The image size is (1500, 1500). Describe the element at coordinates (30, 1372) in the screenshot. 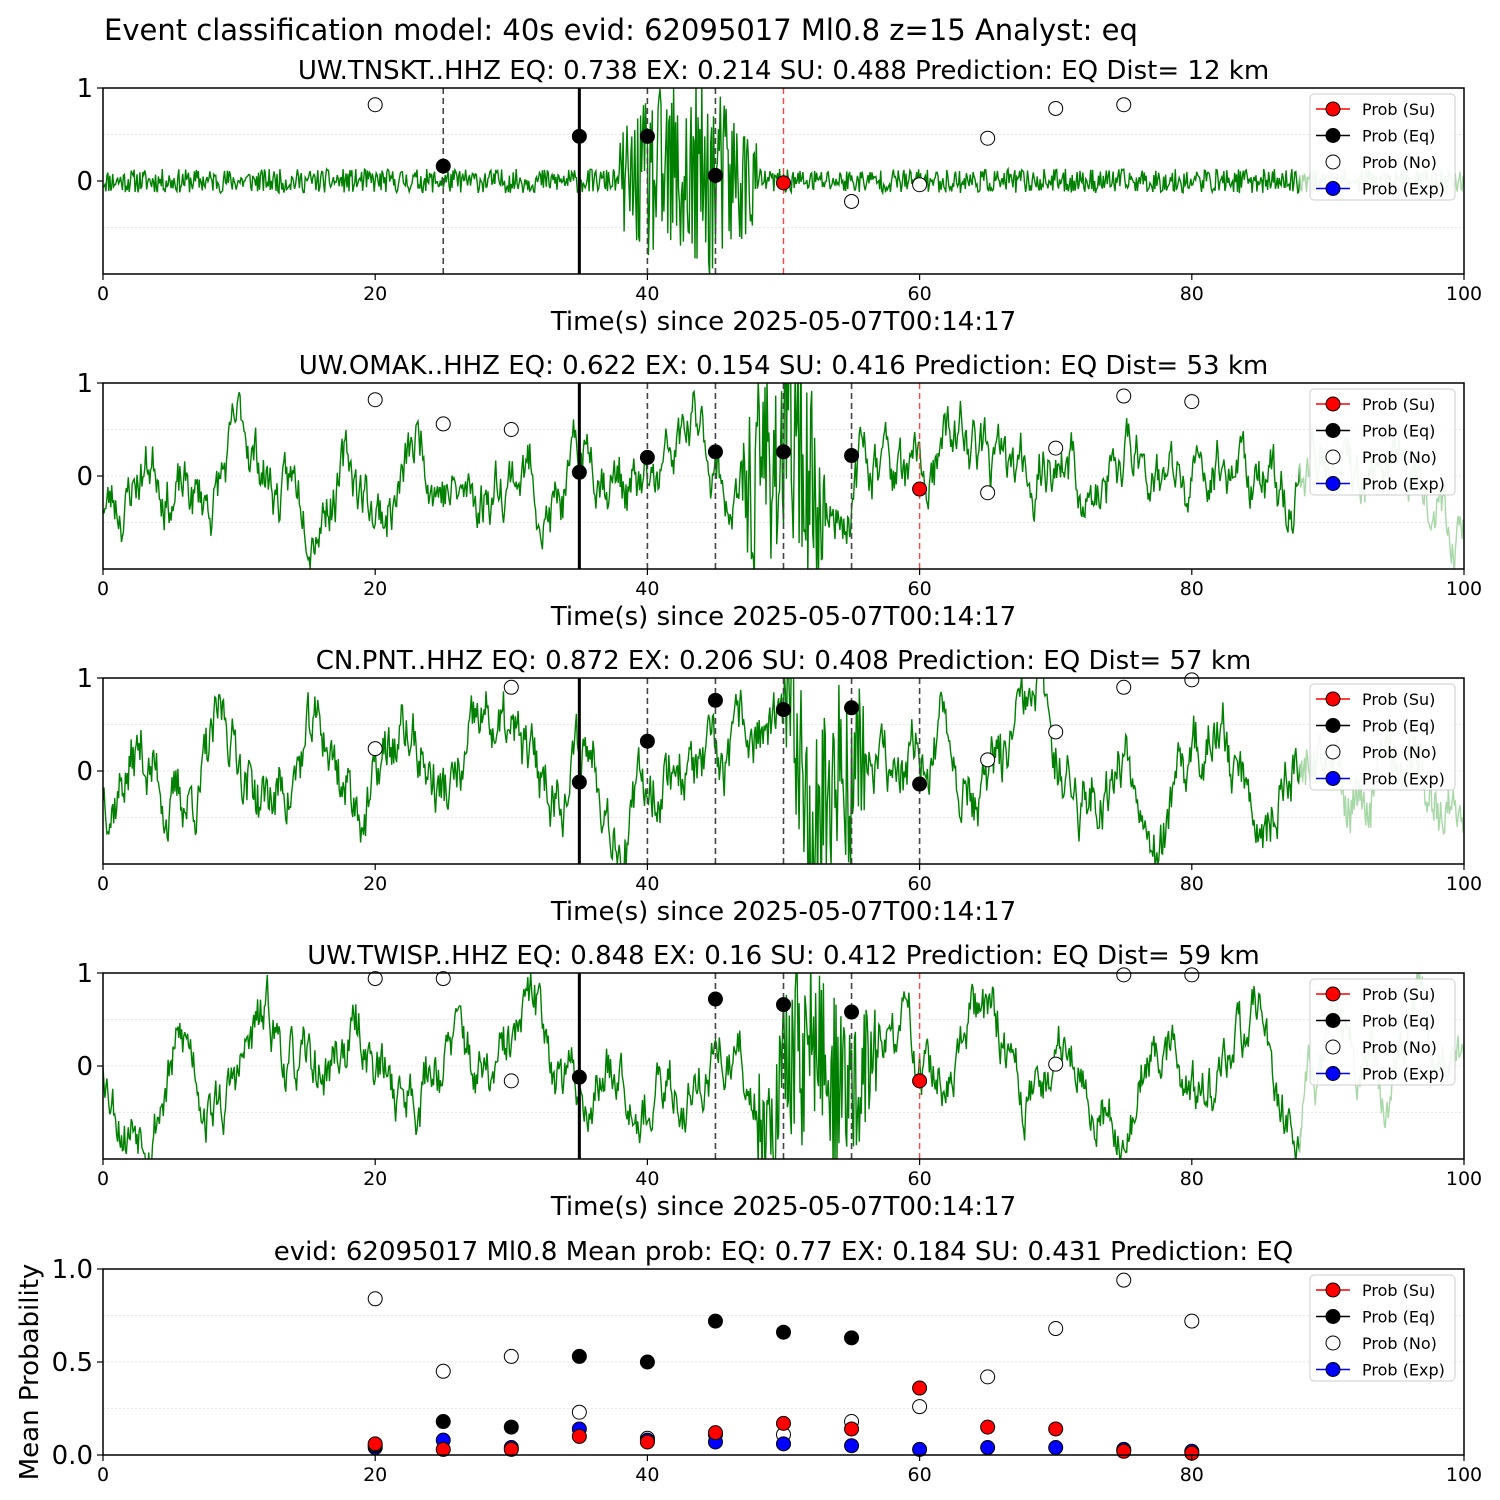

I see `y-axis-label: Mean Probability` at that location.